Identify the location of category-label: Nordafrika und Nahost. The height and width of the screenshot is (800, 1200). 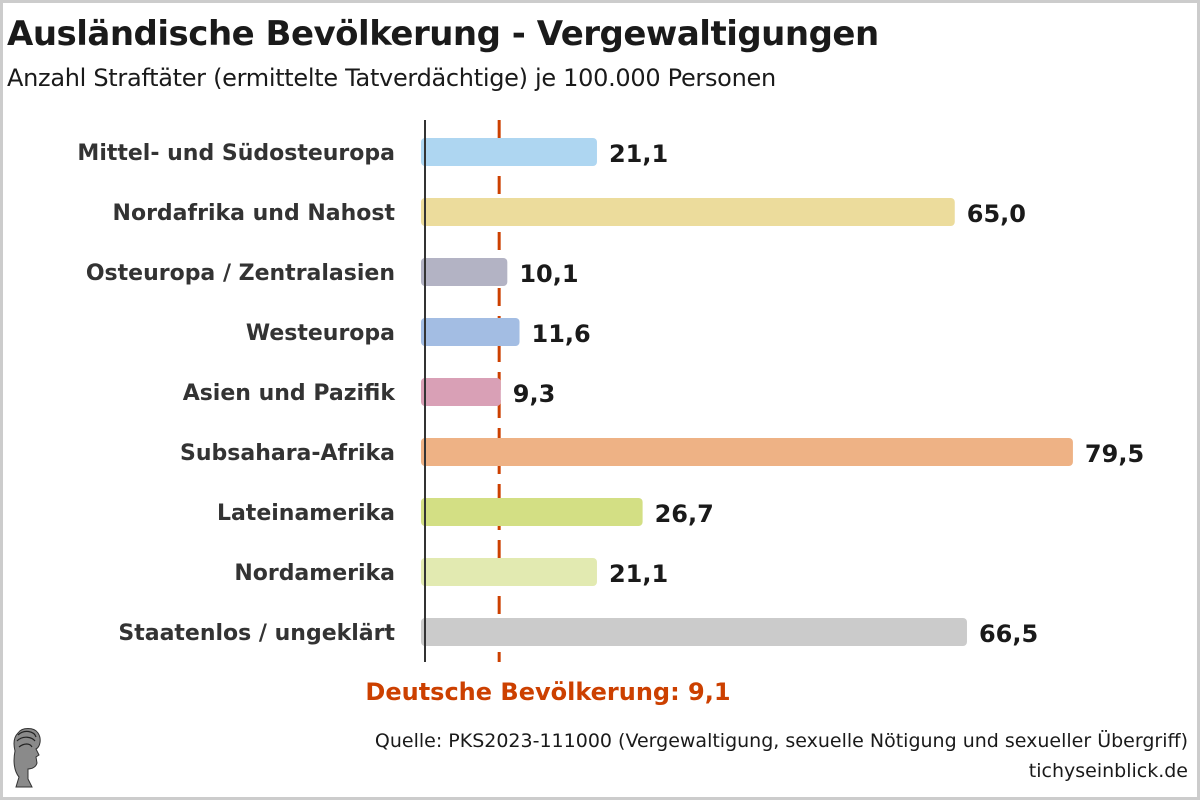
(254, 213).